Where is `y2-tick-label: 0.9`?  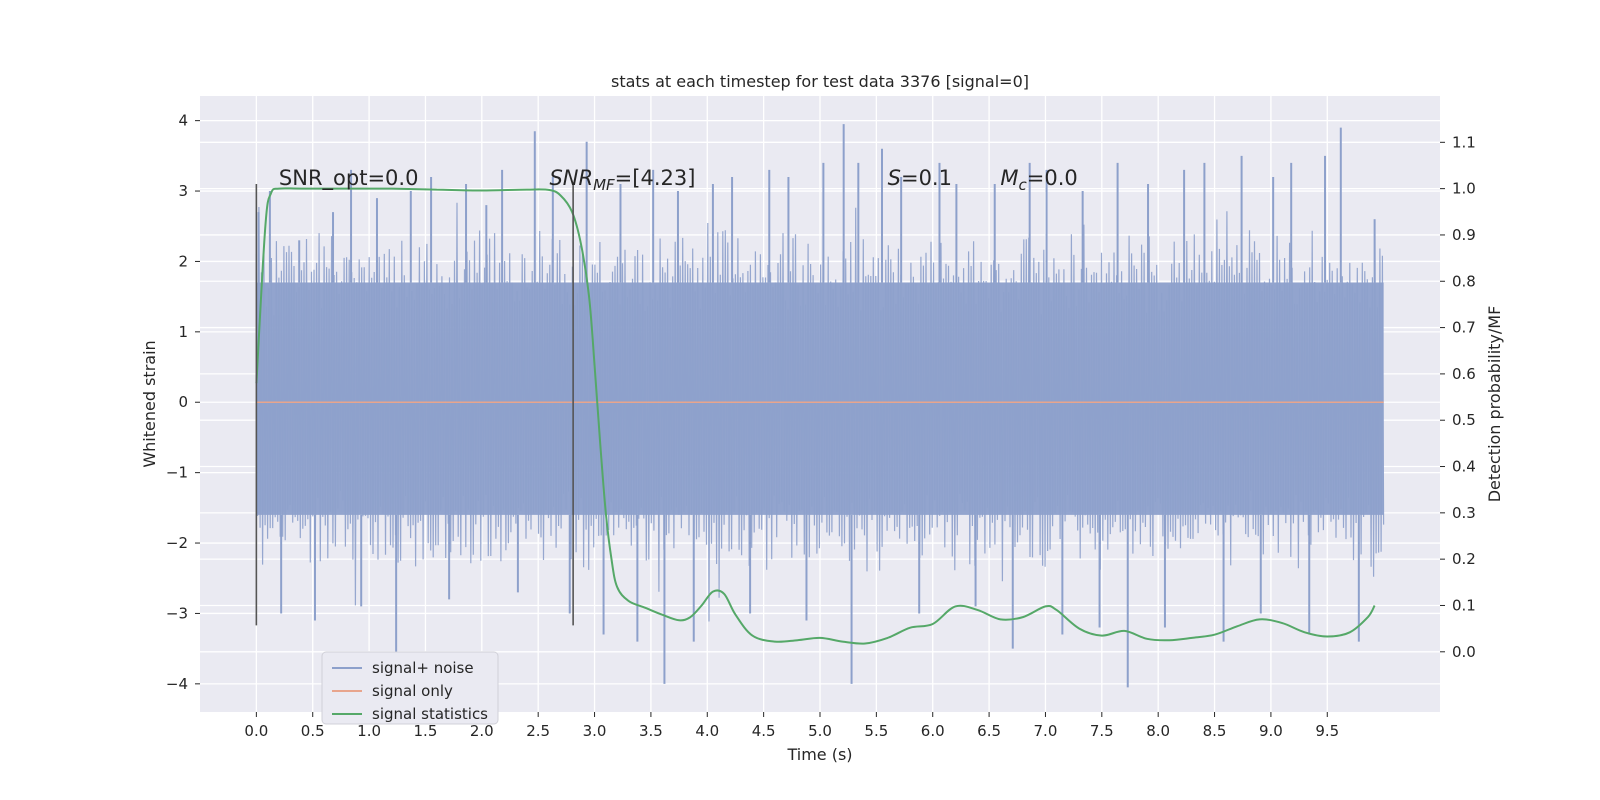
y2-tick-label: 0.9 is located at coordinates (1464, 235).